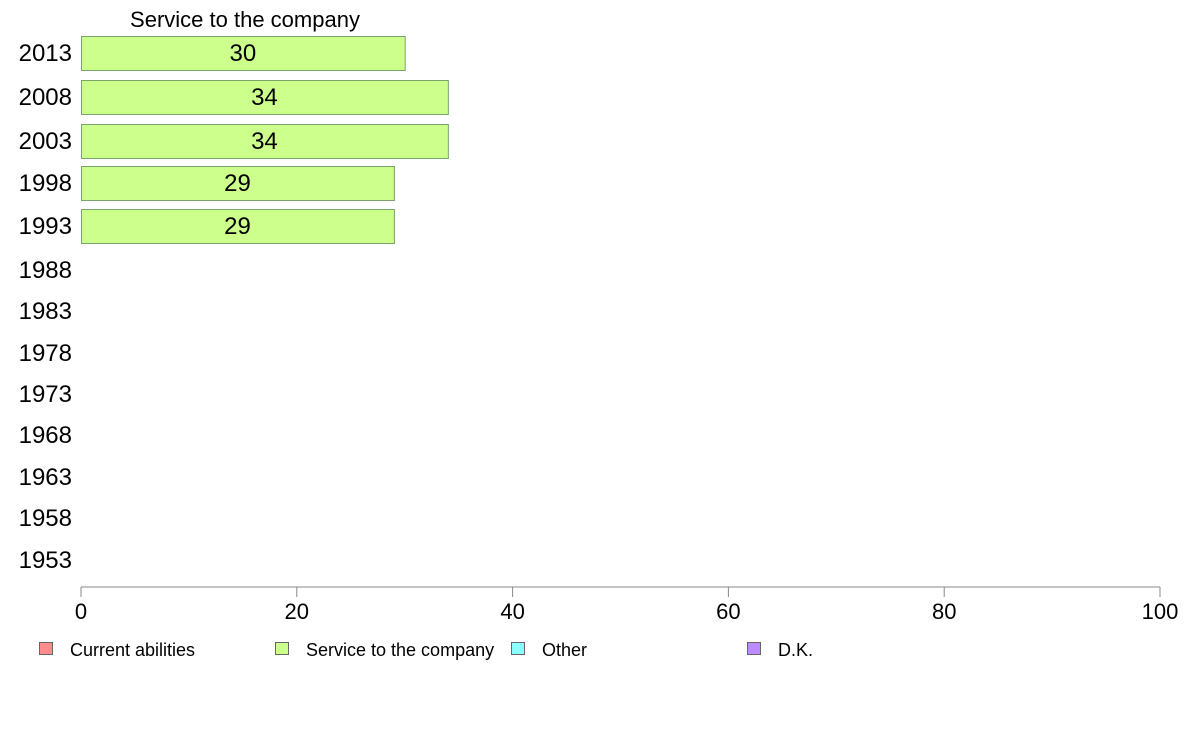  Describe the element at coordinates (45, 97) in the screenshot. I see `y-label-2008: 2008` at that location.